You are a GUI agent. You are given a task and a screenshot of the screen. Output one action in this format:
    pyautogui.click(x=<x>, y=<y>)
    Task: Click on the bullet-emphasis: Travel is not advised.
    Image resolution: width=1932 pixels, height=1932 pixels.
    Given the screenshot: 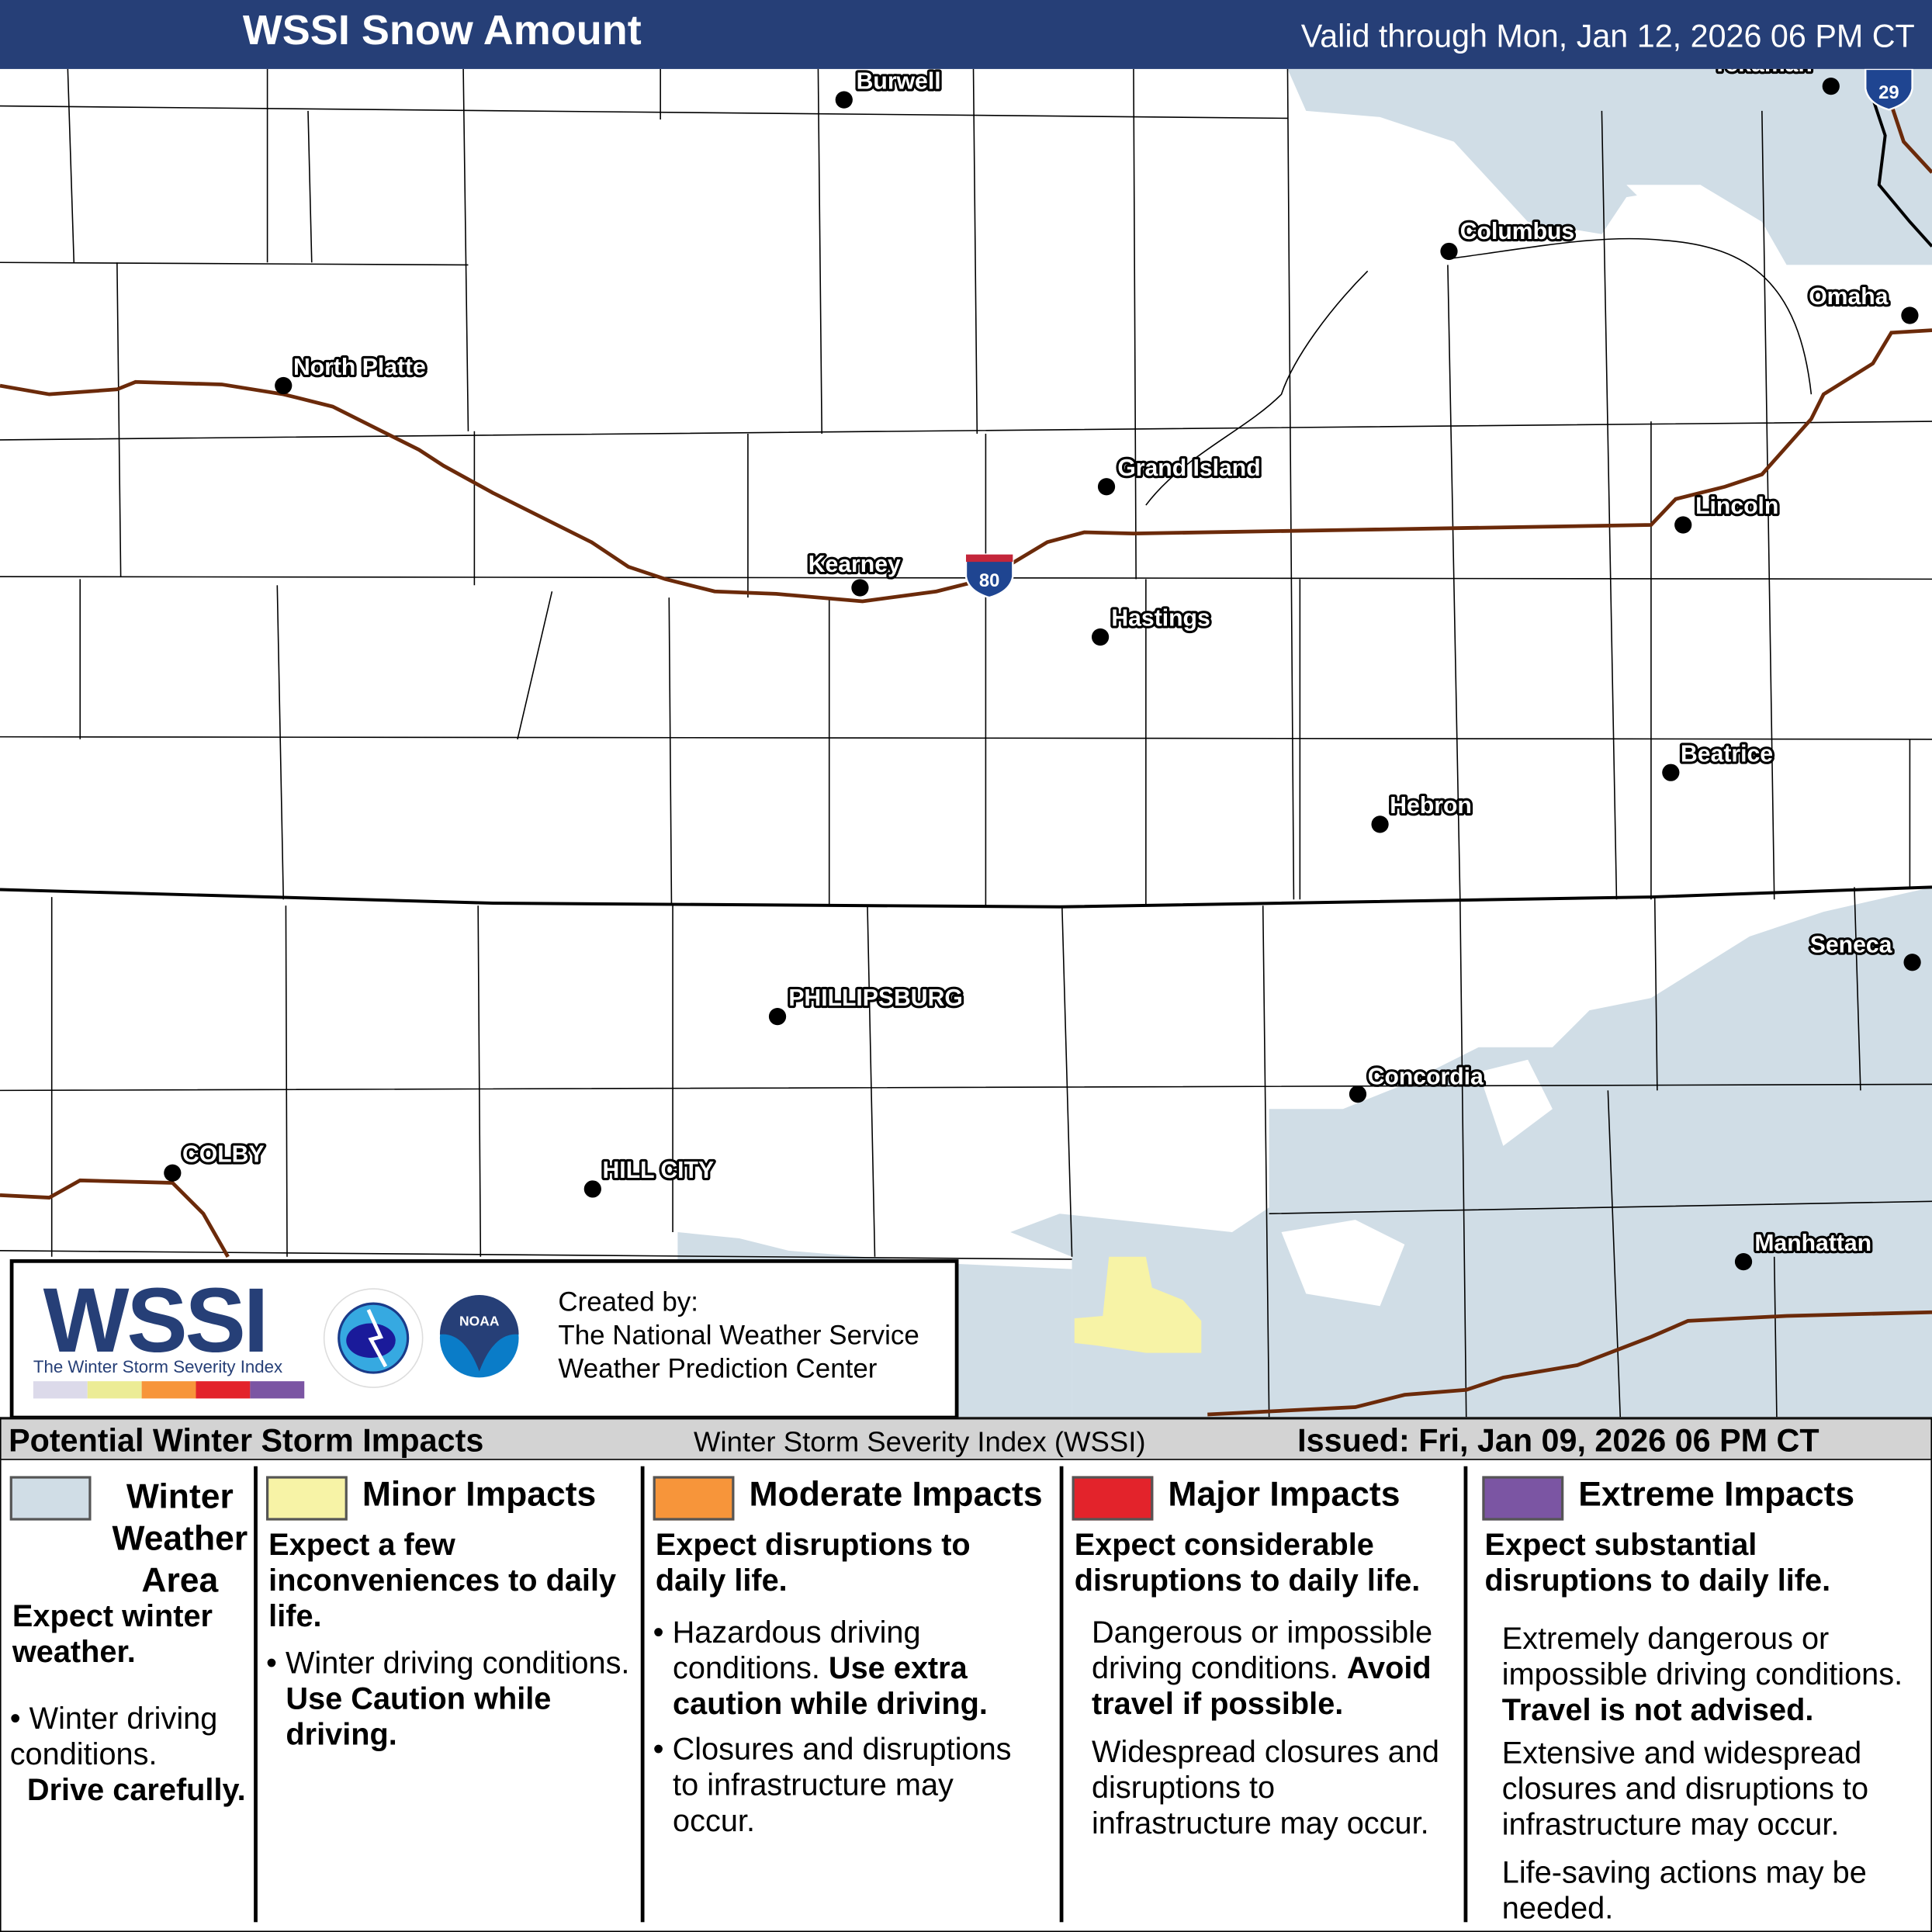 What is the action you would take?
    pyautogui.click(x=1657, y=1710)
    